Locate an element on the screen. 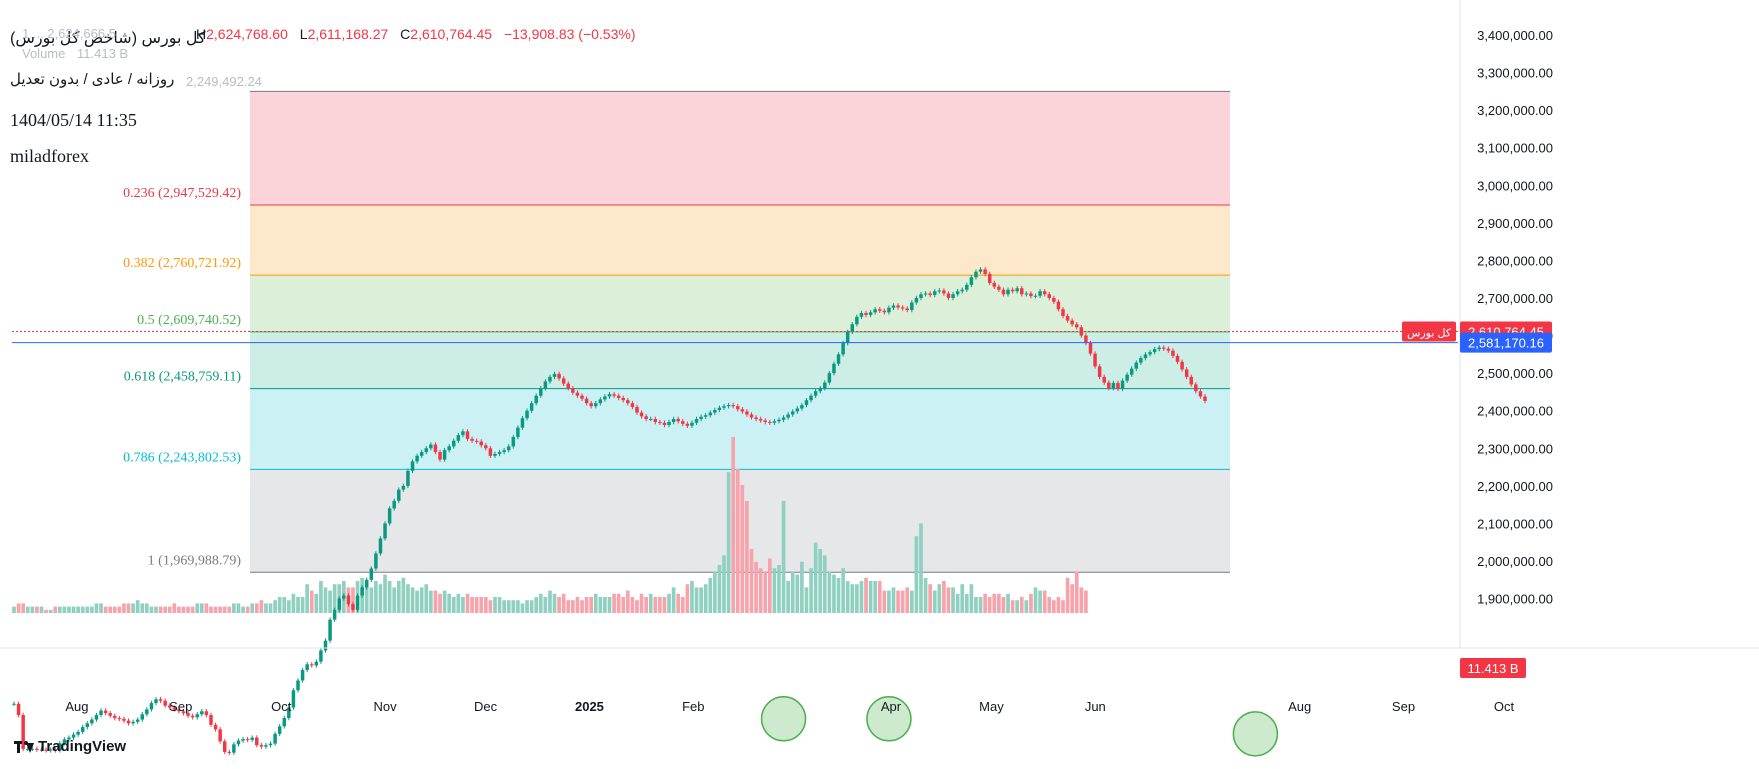 This screenshot has width=1759, height=769. price-tick-label: 3,200,000.00 is located at coordinates (1515, 110).